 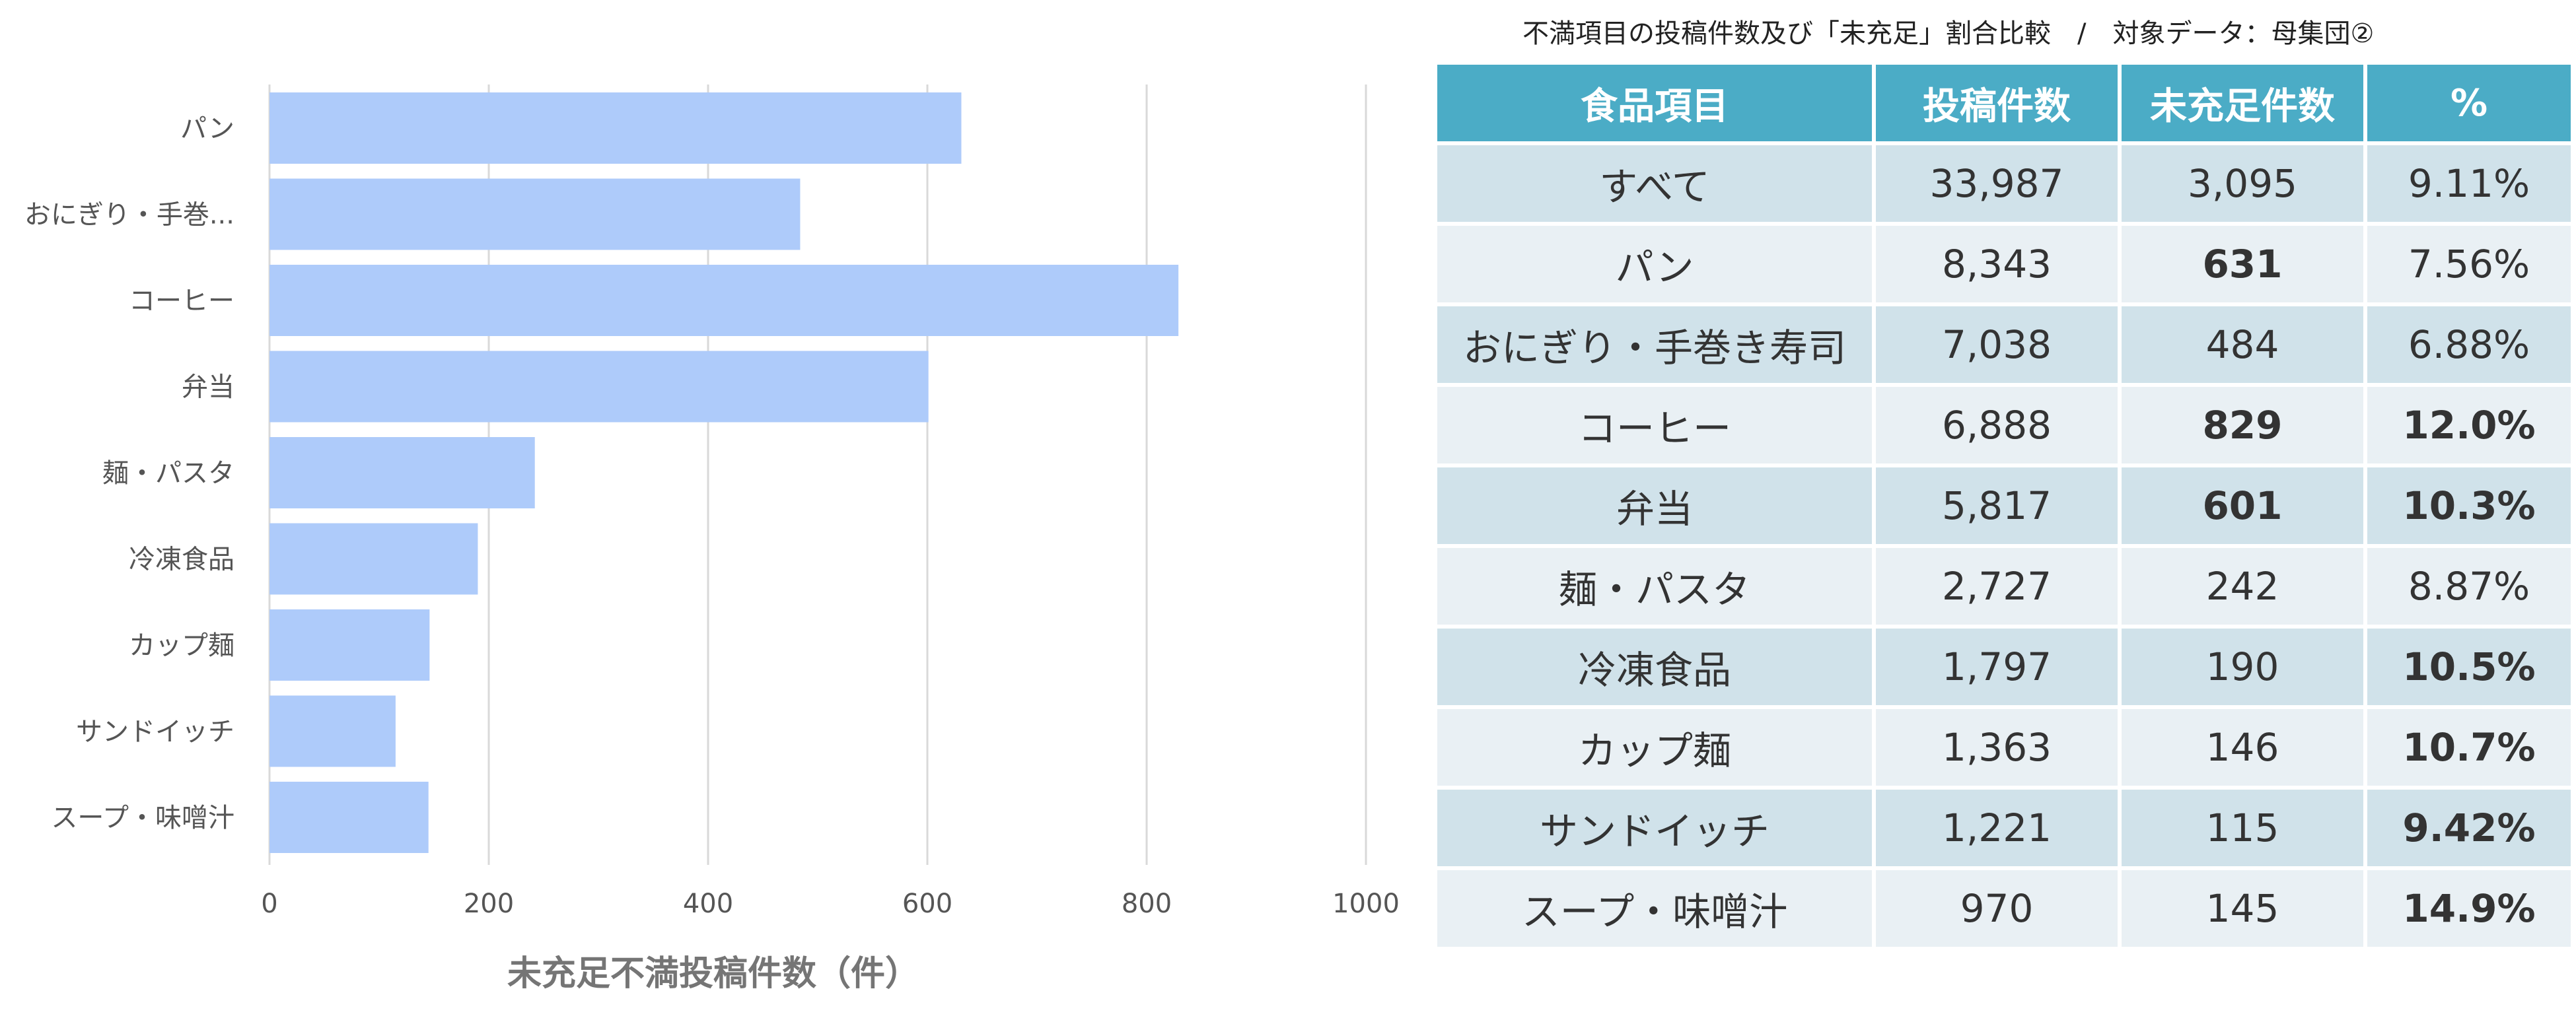 What do you see at coordinates (1366, 904) in the screenshot?
I see `x-tick-label: 1000` at bounding box center [1366, 904].